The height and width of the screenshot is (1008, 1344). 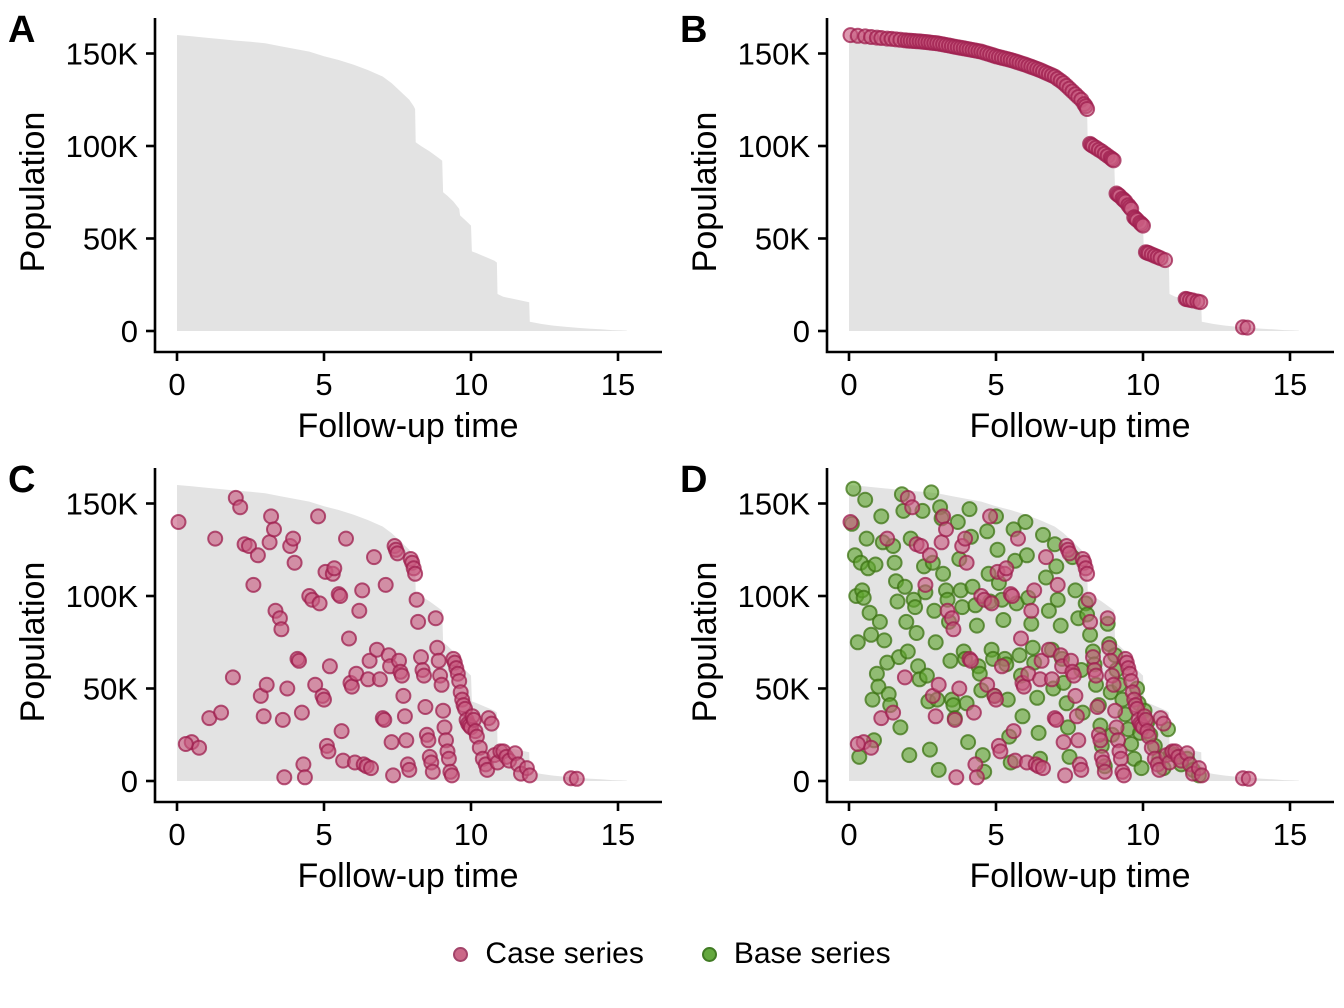 I want to click on panel-letter-C: C, so click(x=21, y=480).